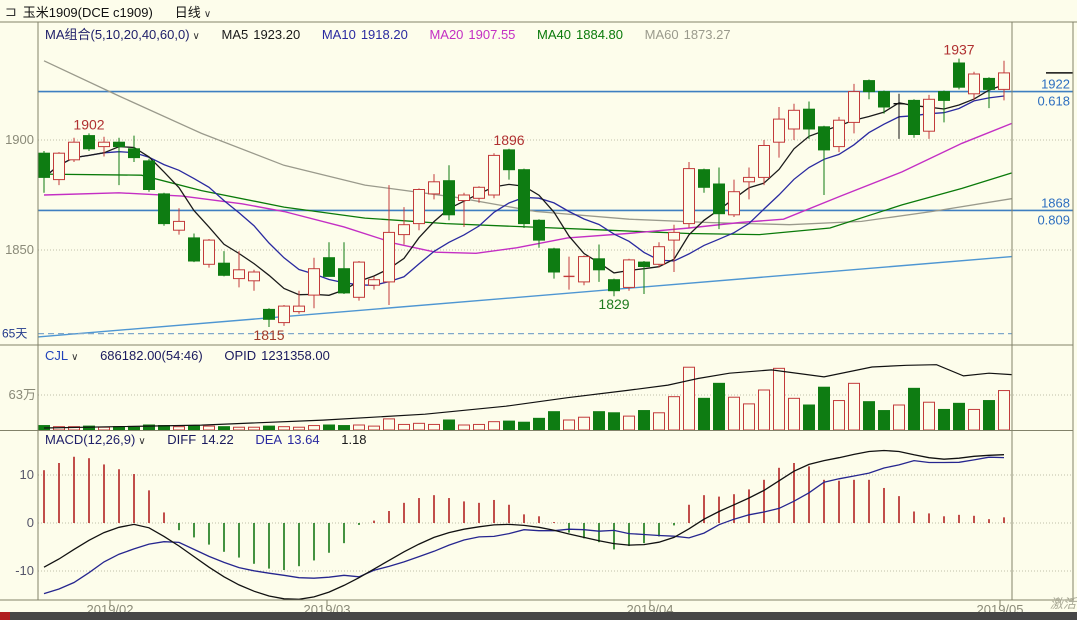 This screenshot has width=1077, height=620. What do you see at coordinates (1055, 202) in the screenshot?
I see `fib-price-label: 1868` at bounding box center [1055, 202].